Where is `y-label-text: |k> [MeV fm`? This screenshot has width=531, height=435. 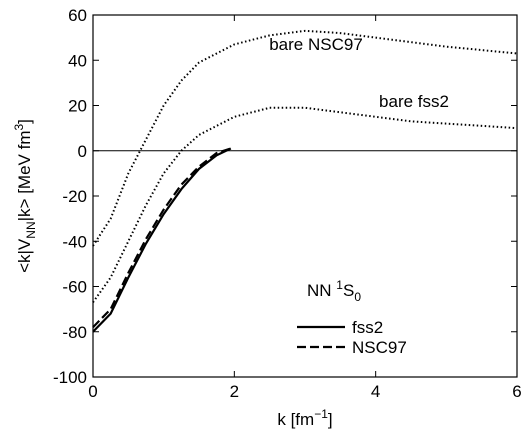 y-label-text: |k> [MeV fm is located at coordinates (24, 176).